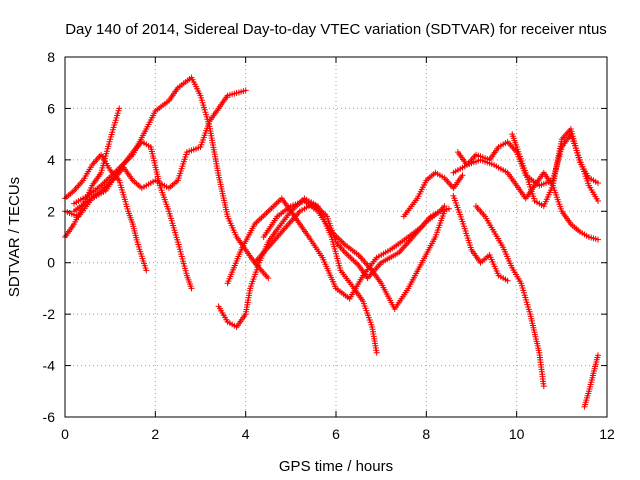  What do you see at coordinates (246, 434) in the screenshot?
I see `x-tick-label: 4` at bounding box center [246, 434].